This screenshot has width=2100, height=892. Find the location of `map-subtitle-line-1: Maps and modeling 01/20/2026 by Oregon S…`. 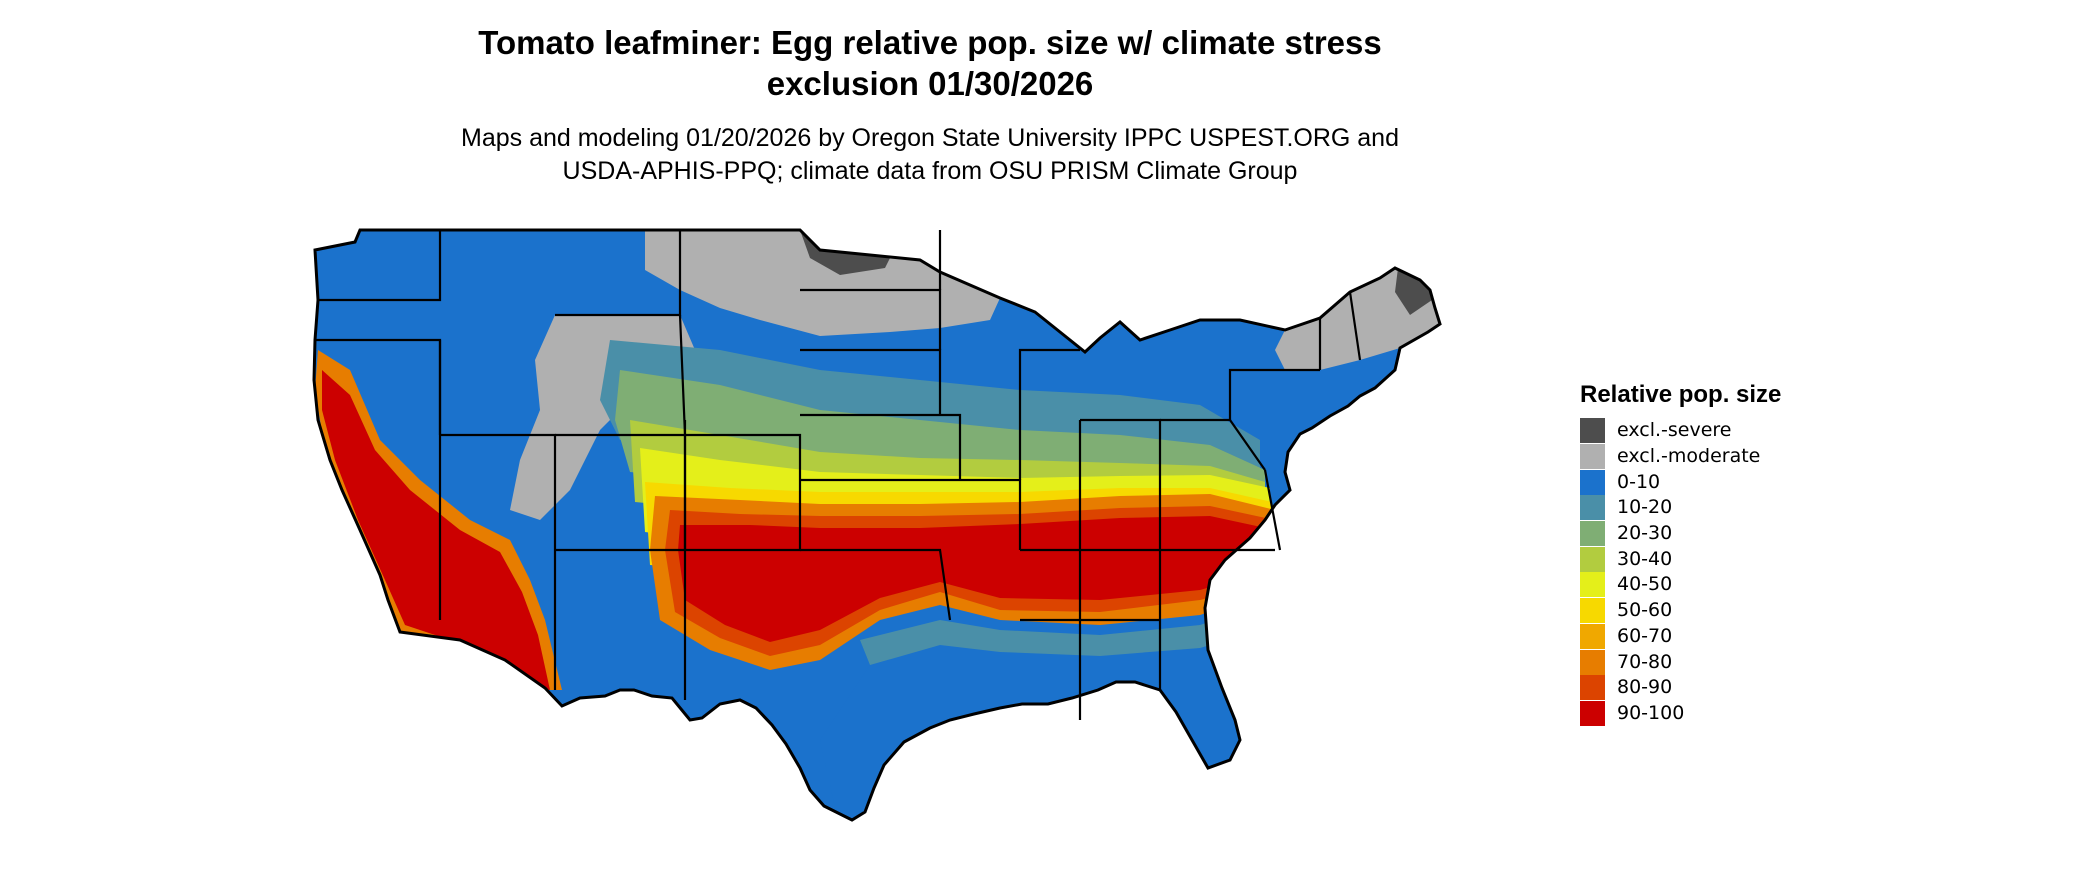

map-subtitle-line-1: Maps and modeling 01/20/2026 by Oregon S… is located at coordinates (930, 138).